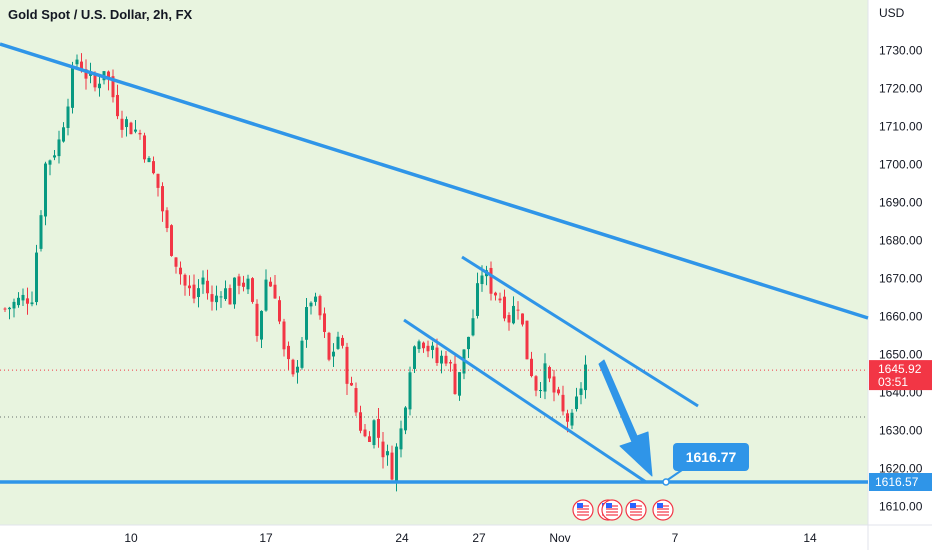 Image resolution: width=932 pixels, height=550 pixels. What do you see at coordinates (901, 241) in the screenshot?
I see `price-tick-label: 1680.00` at bounding box center [901, 241].